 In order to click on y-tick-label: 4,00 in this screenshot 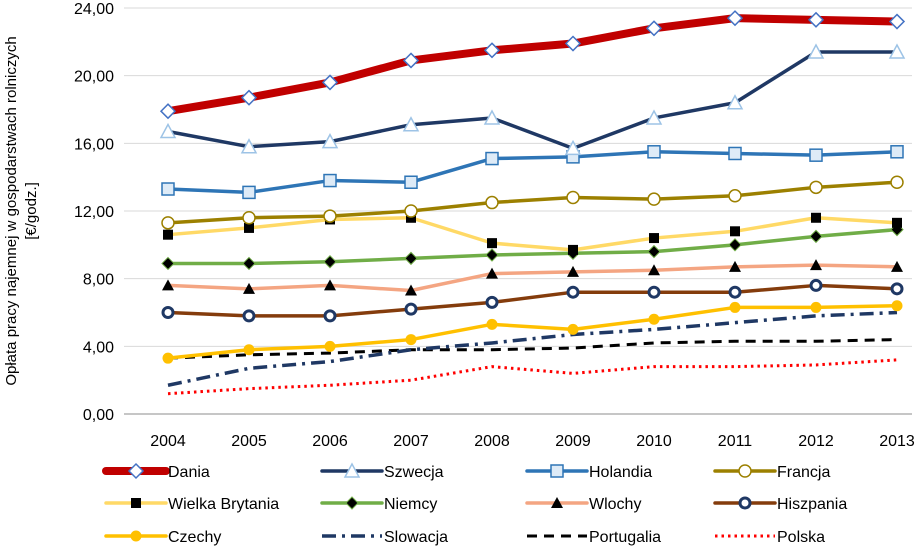, I will do `click(98, 347)`.